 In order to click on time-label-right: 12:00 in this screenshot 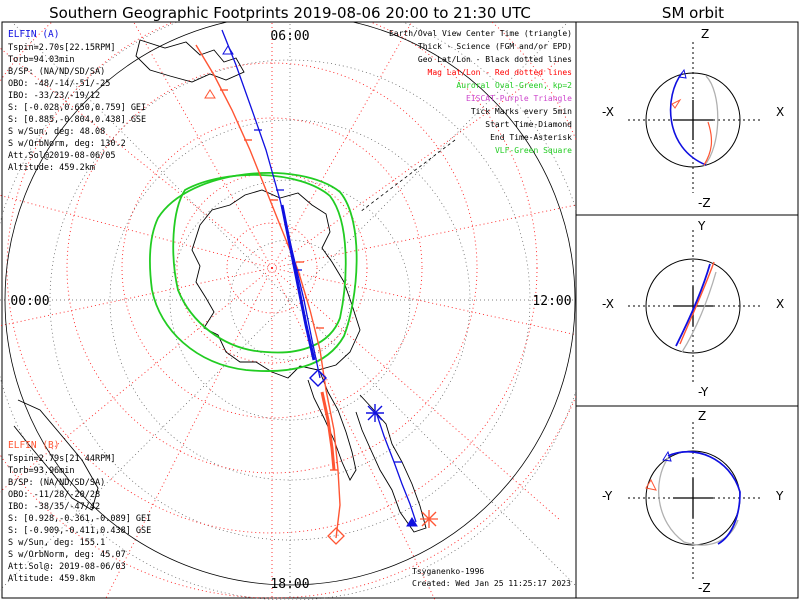, I will do `click(551, 301)`.